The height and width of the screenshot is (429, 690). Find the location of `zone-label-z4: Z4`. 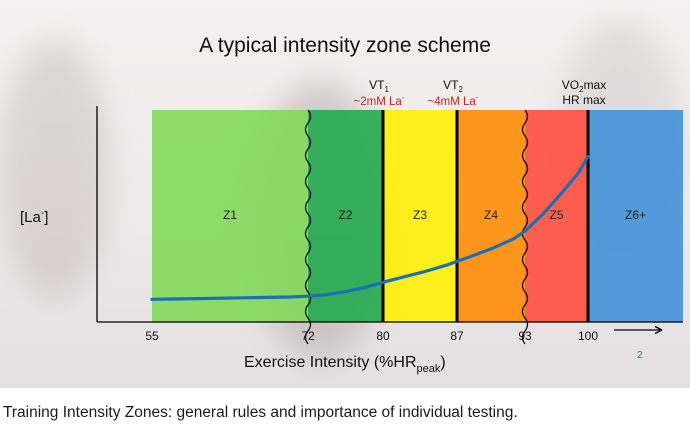

zone-label-z4: Z4 is located at coordinates (491, 215).